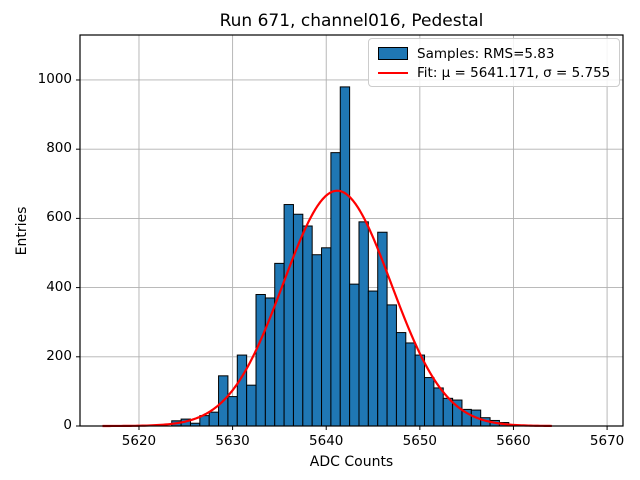  I want to click on fit-line-icon, so click(393, 72).